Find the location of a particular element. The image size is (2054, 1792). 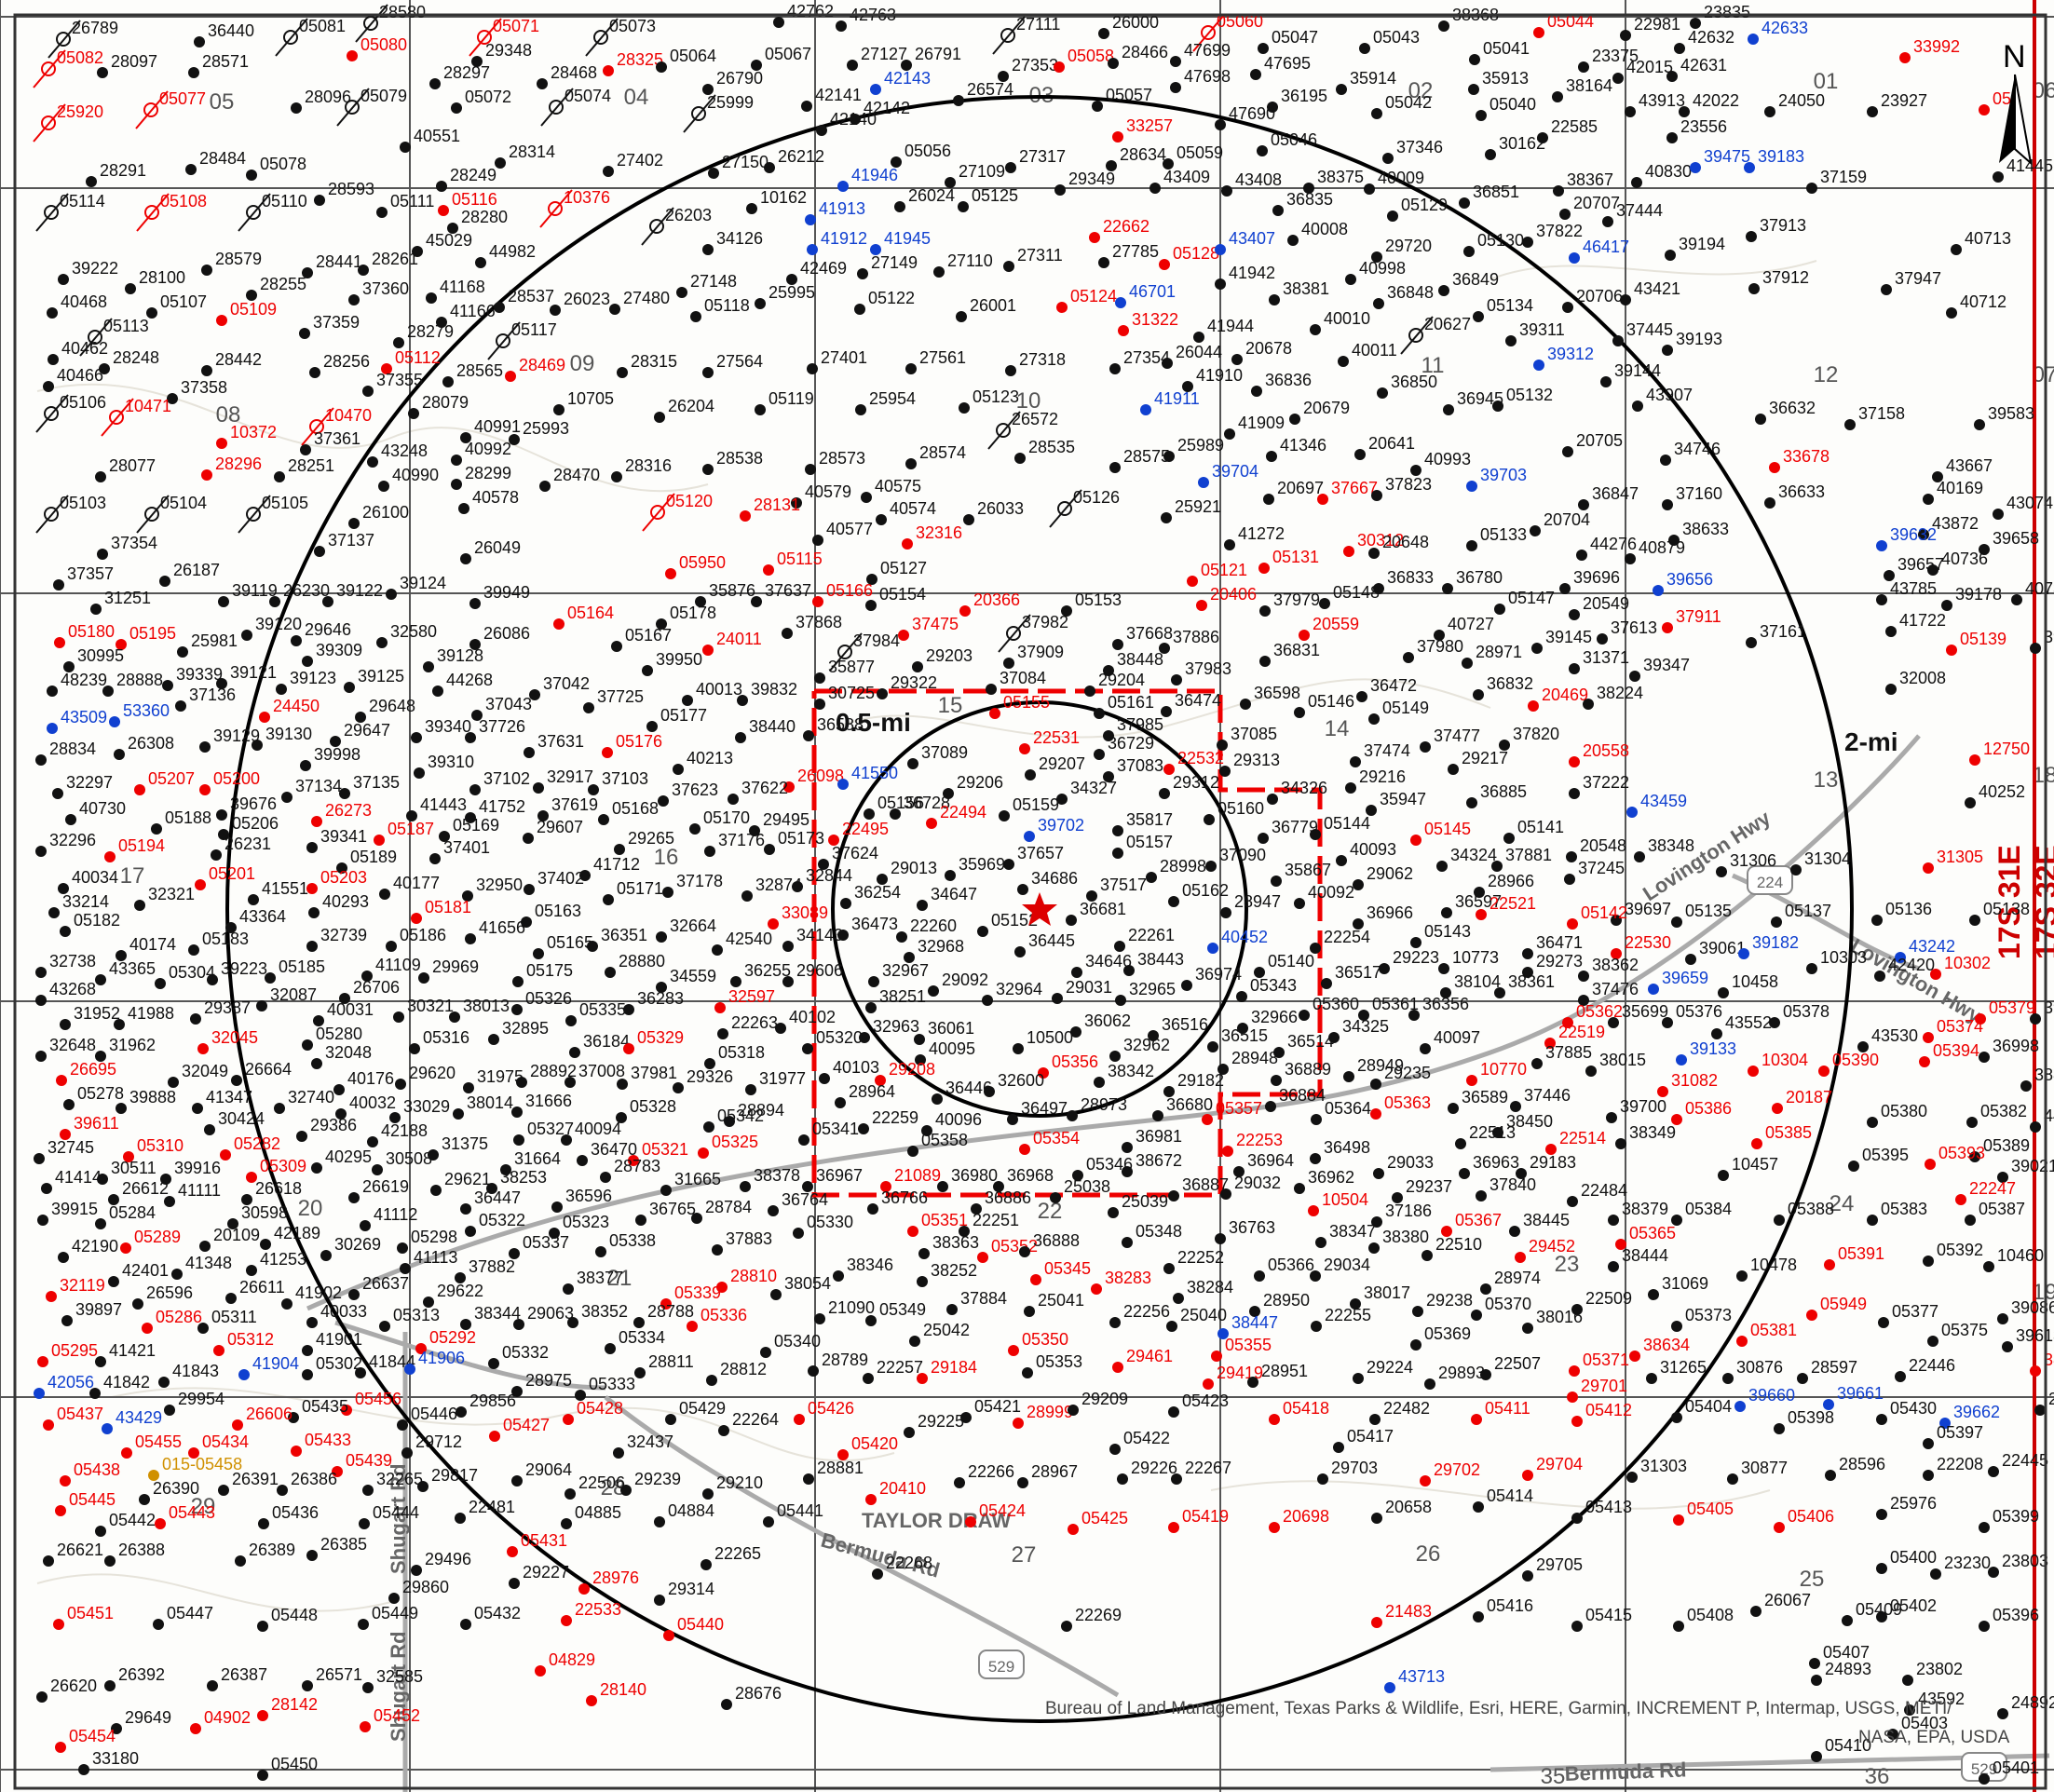

well-marker: 38448 is located at coordinates (1133, 663).